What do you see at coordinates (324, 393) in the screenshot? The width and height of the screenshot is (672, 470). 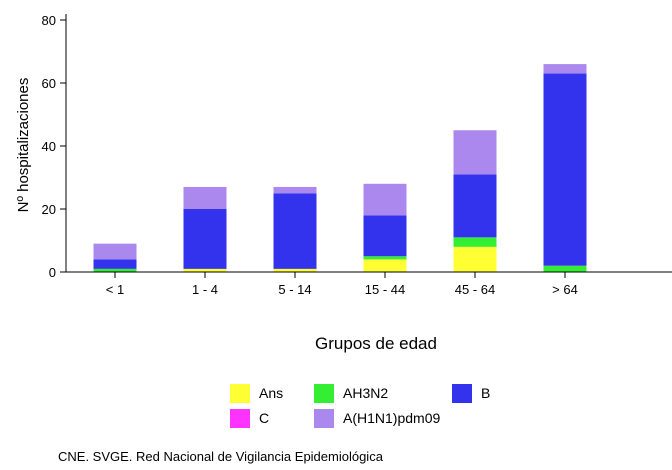 I see `legend-swatch-ah3n2` at bounding box center [324, 393].